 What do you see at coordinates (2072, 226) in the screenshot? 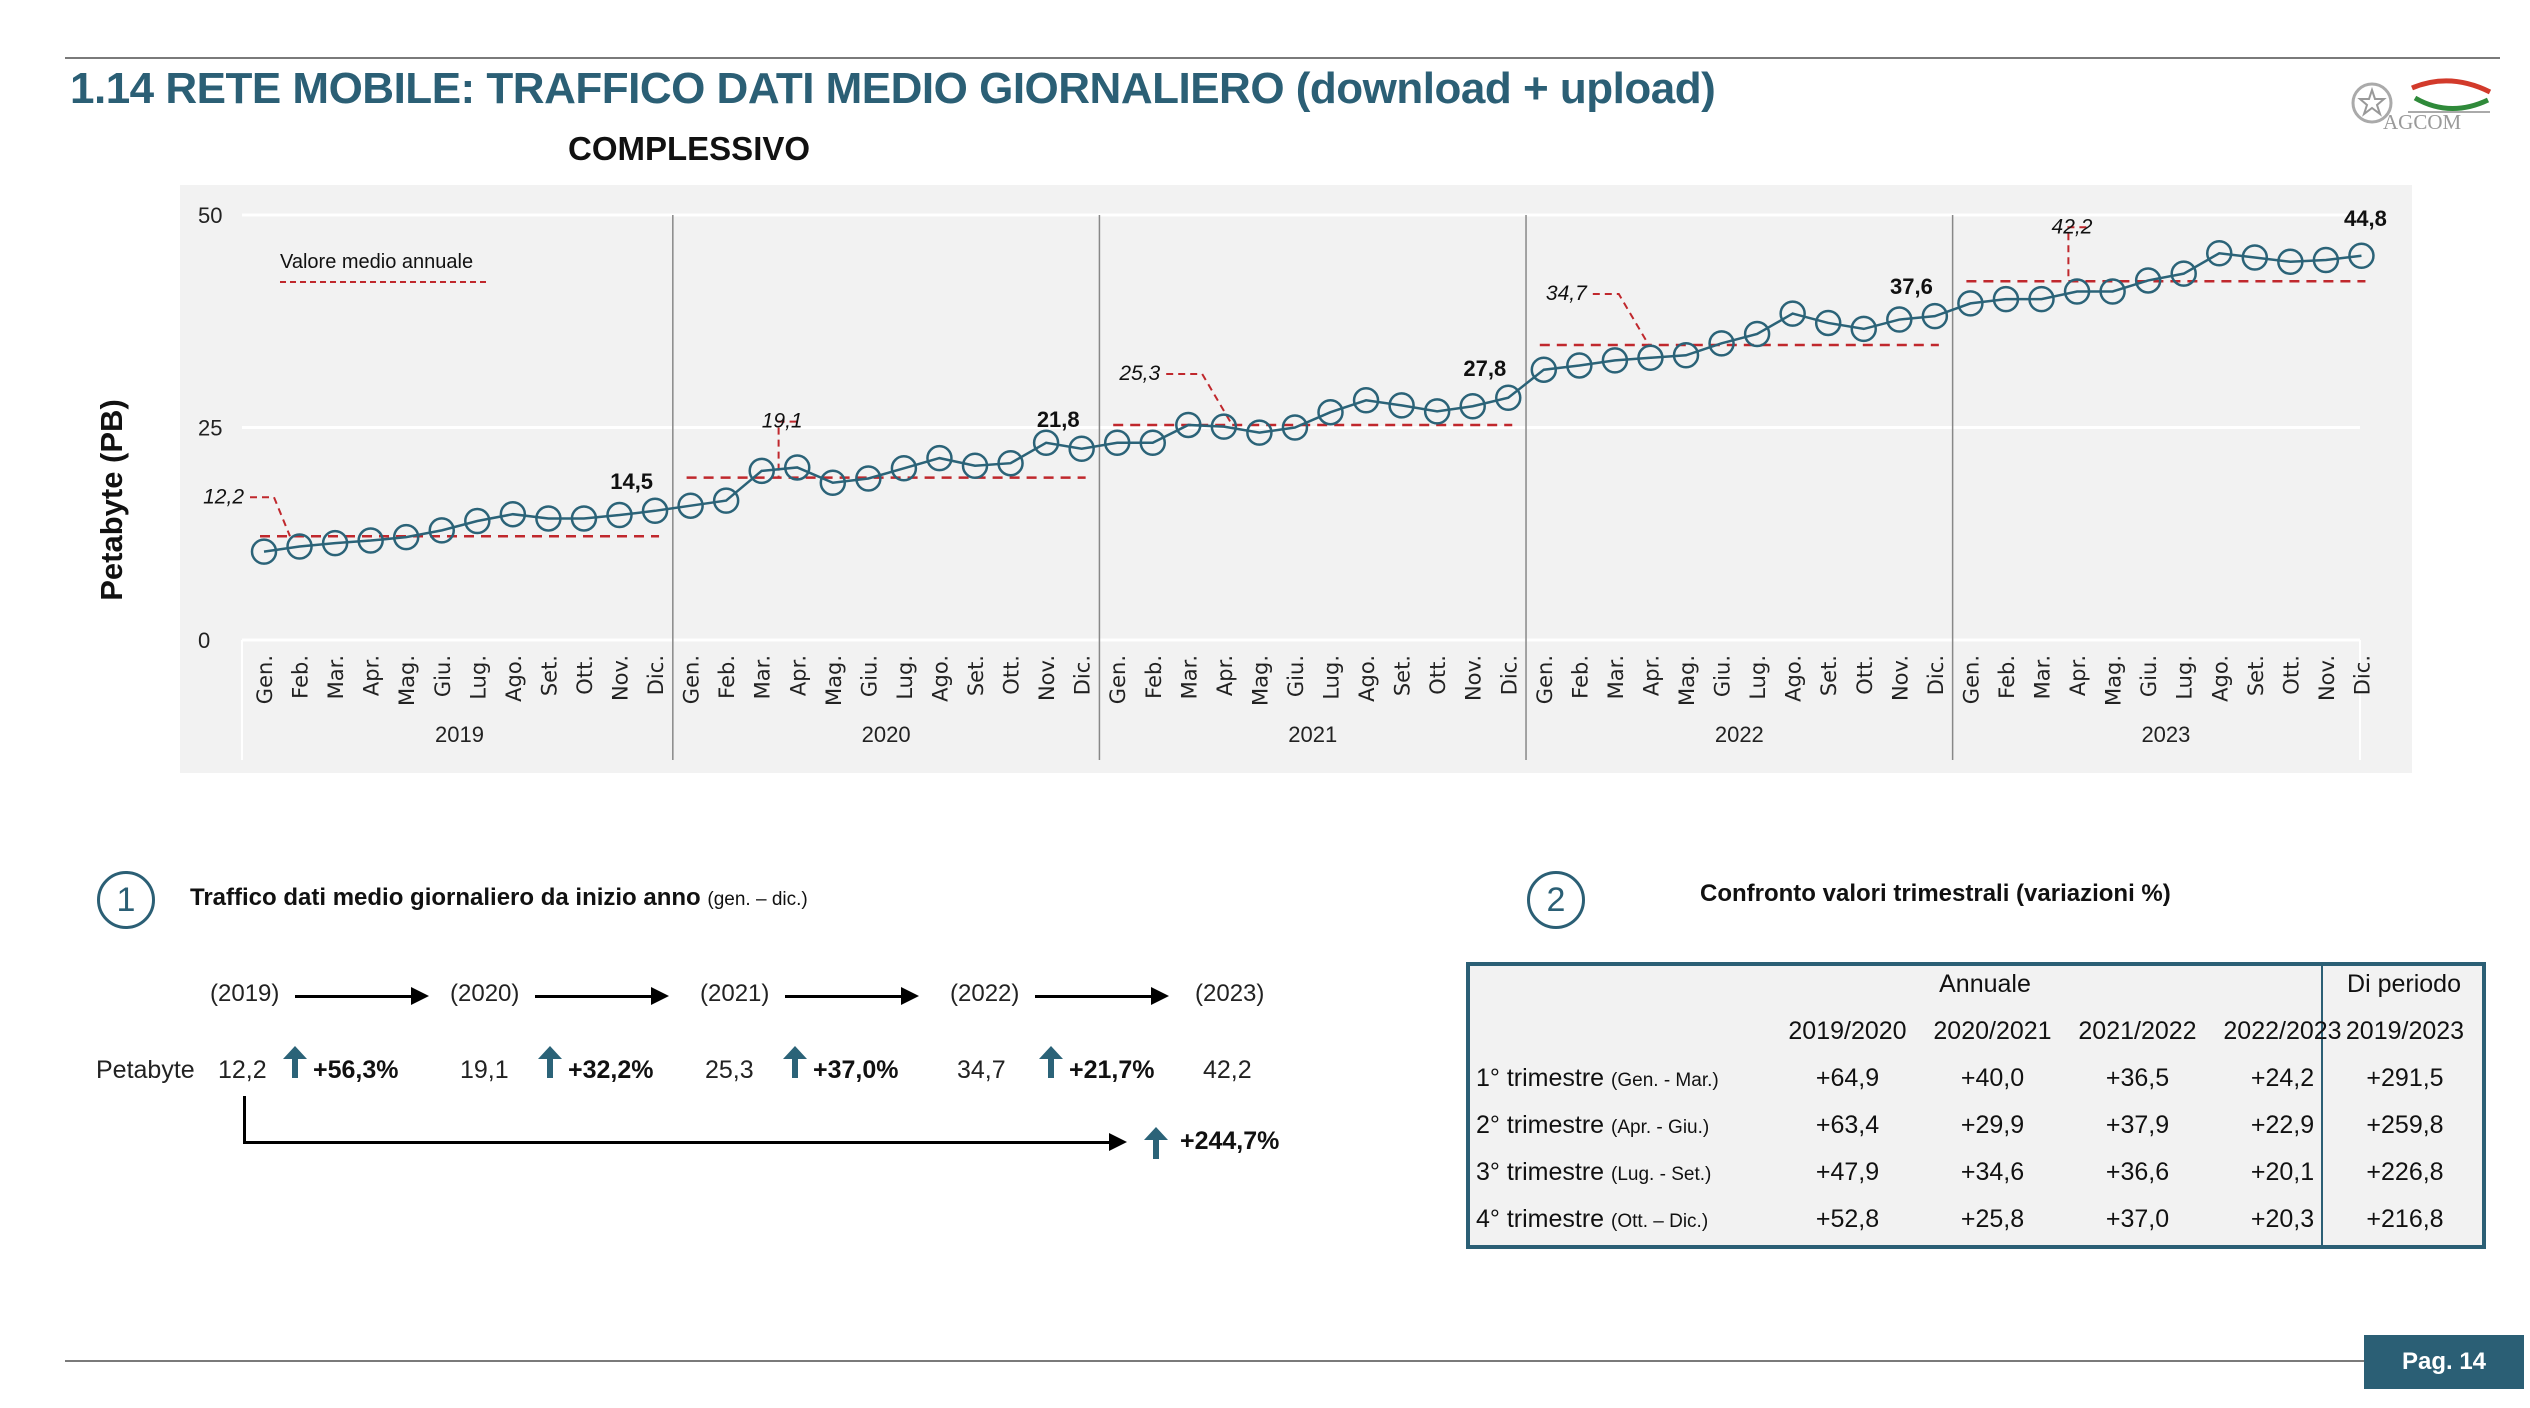
I see `average-label: 42,2` at bounding box center [2072, 226].